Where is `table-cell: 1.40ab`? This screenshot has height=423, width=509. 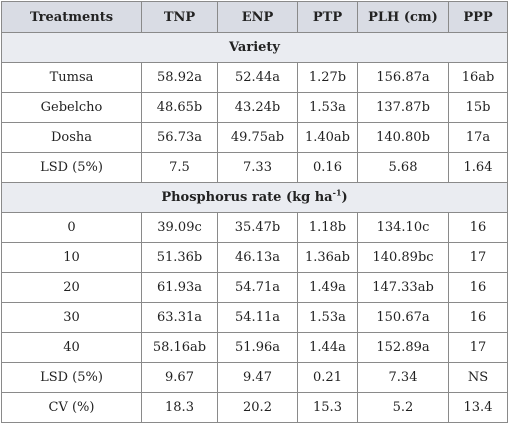 table-cell: 1.40ab is located at coordinates (327, 137).